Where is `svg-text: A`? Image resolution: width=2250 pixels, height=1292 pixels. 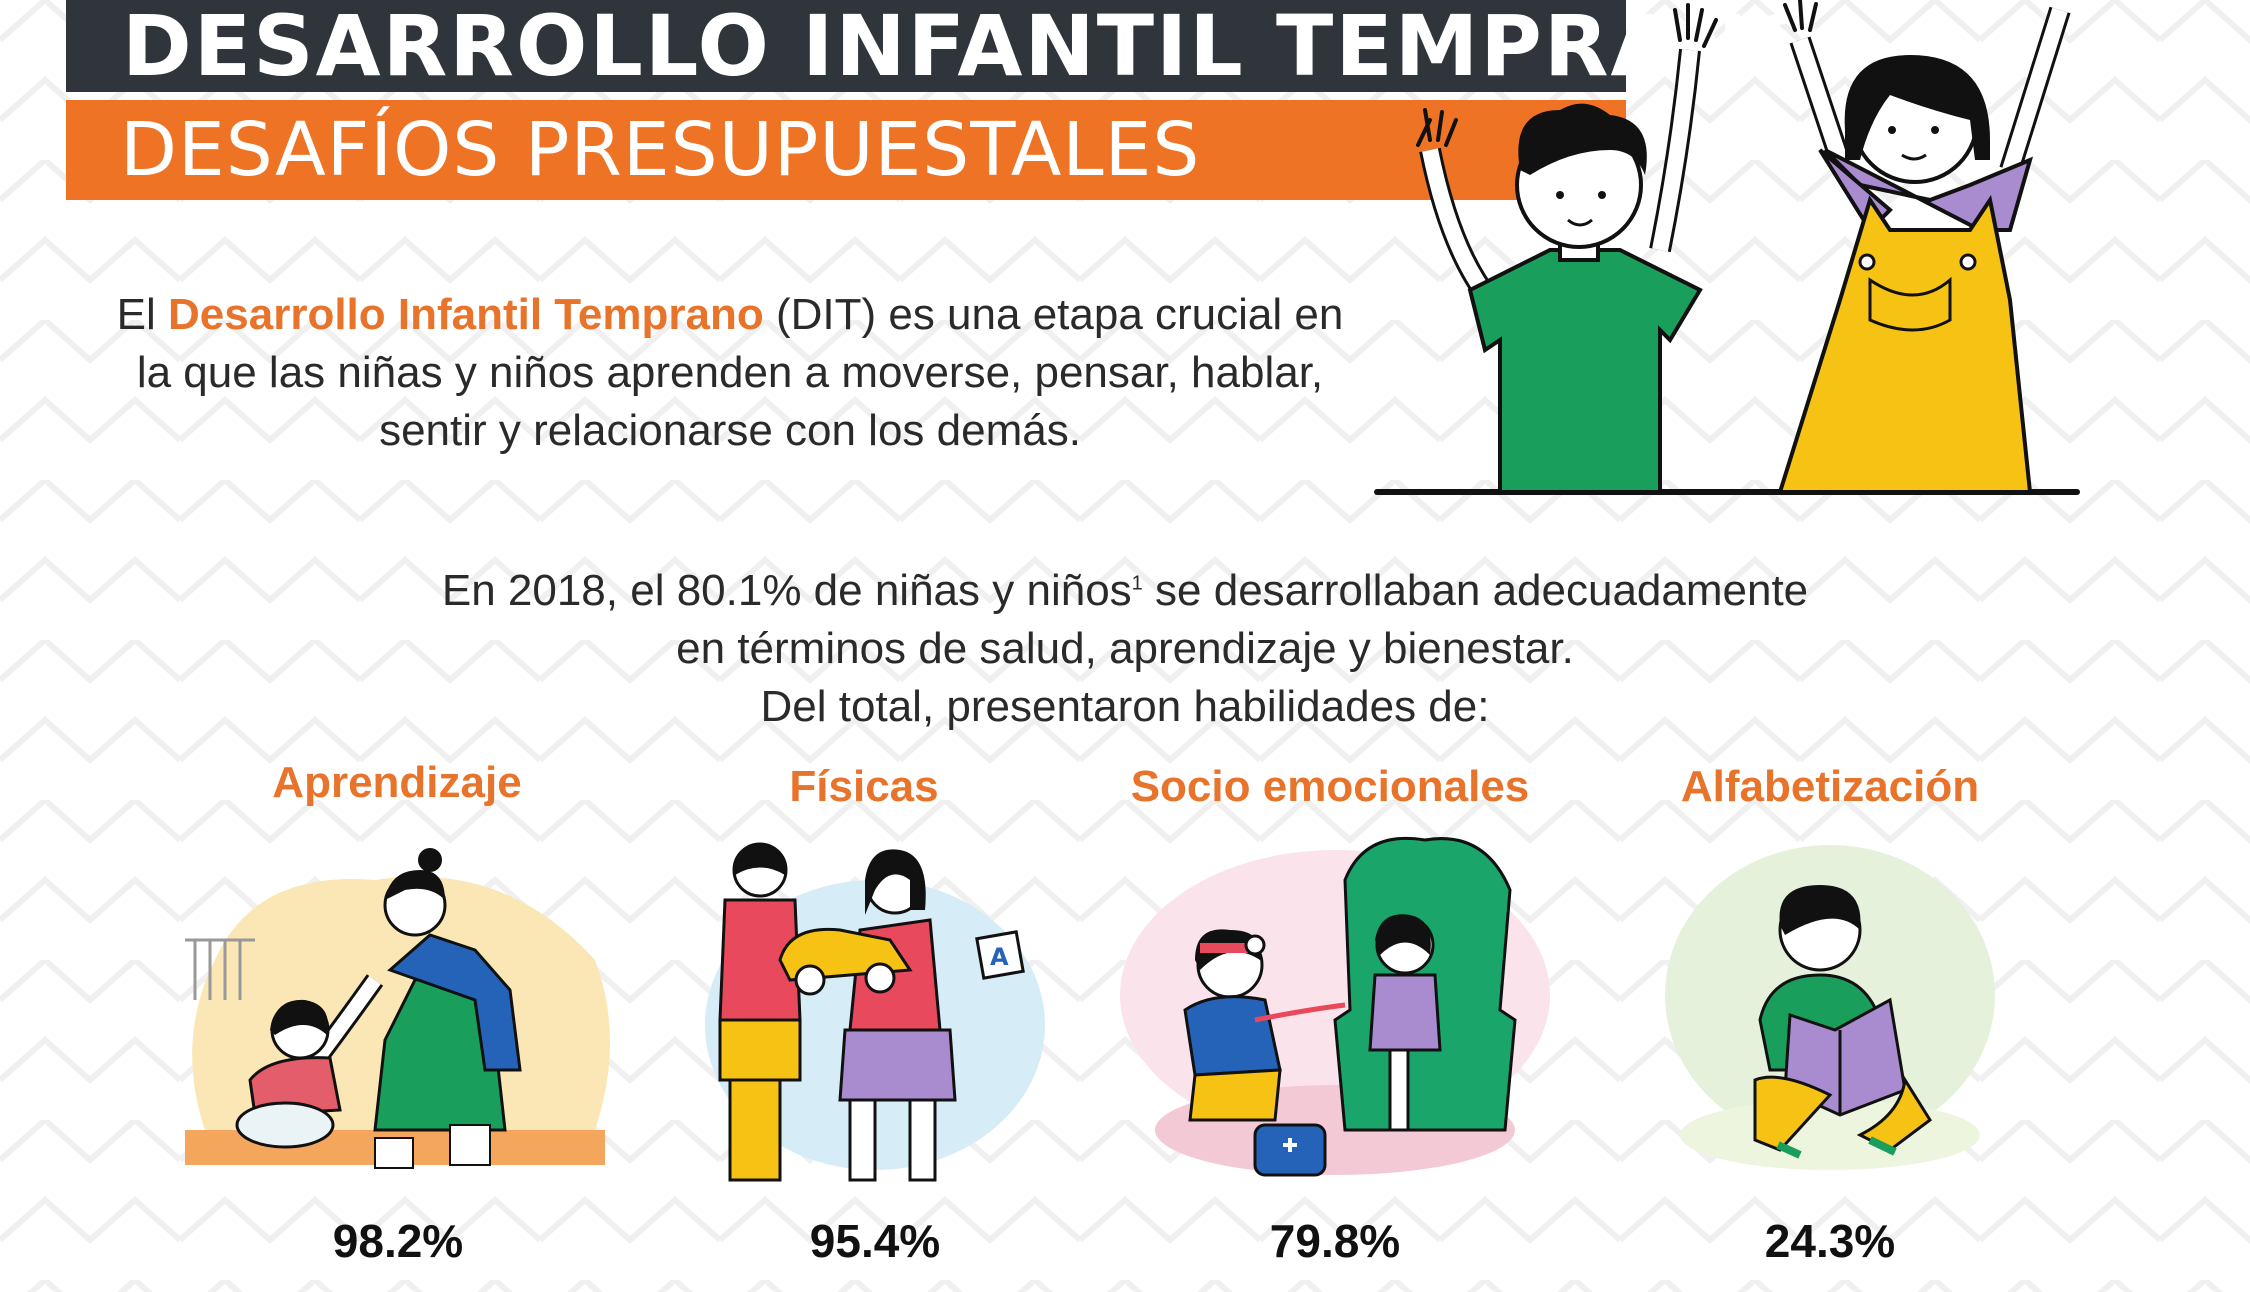 svg-text: A is located at coordinates (999, 957).